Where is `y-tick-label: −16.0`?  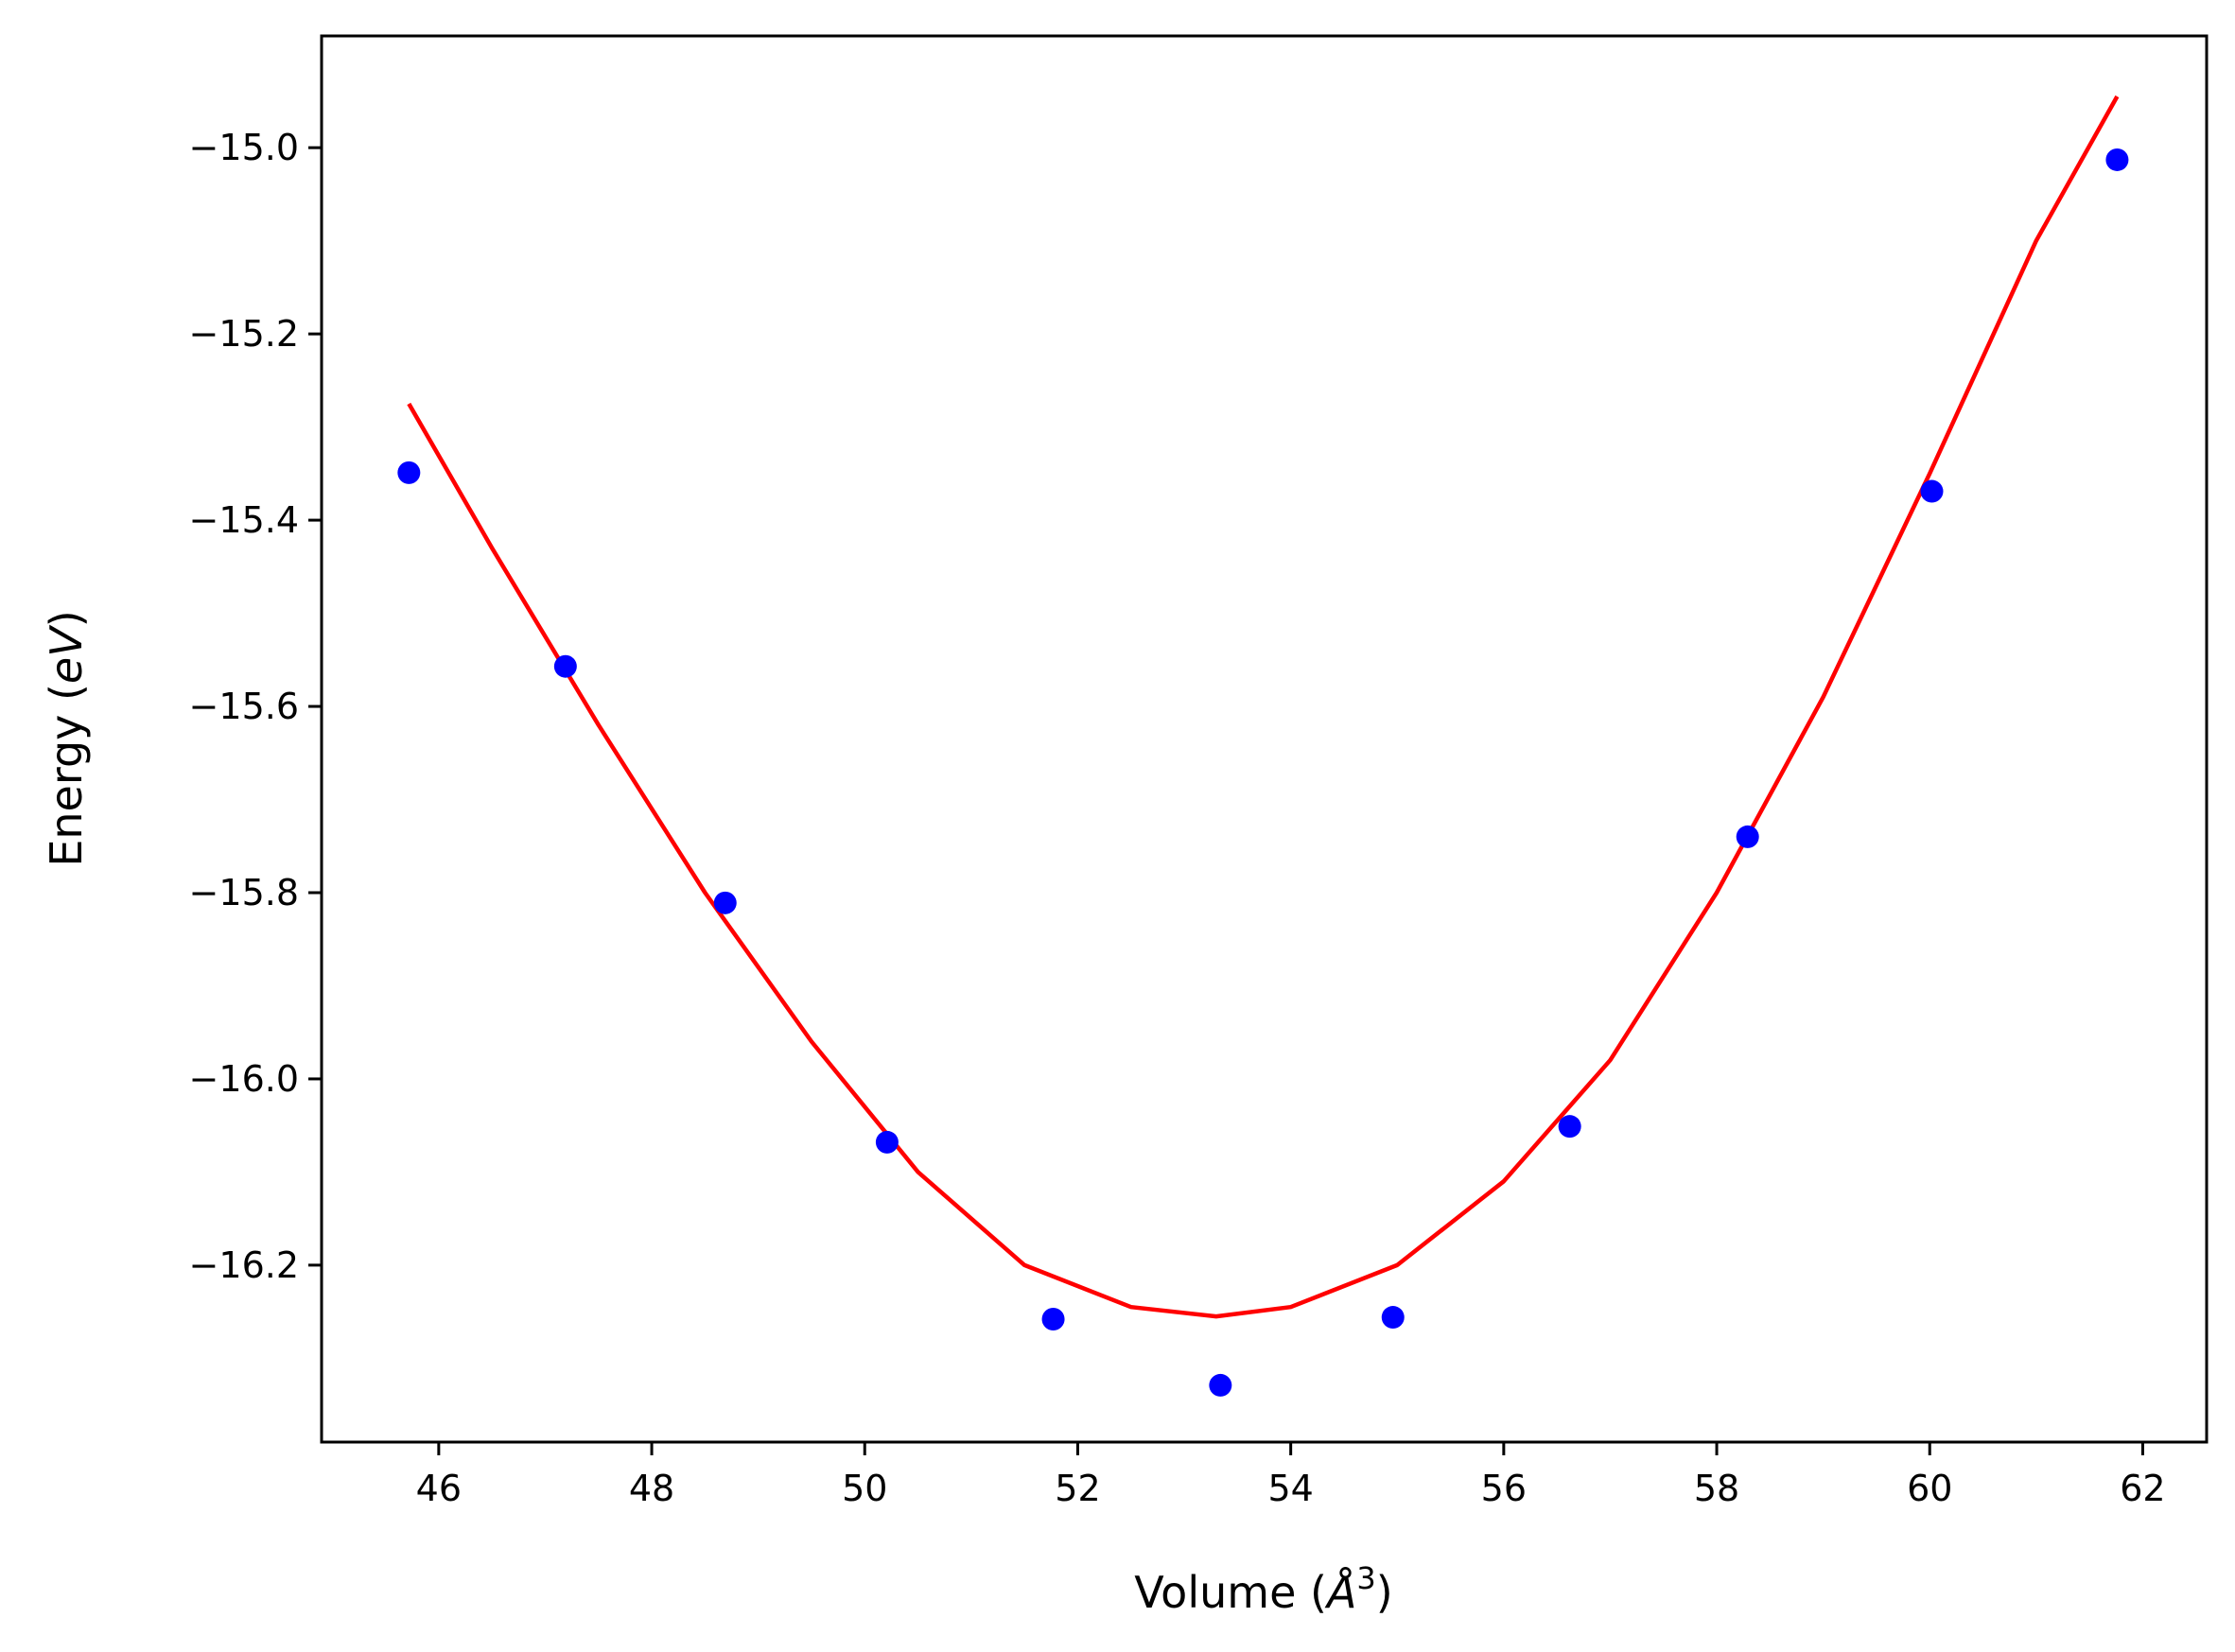 y-tick-label: −16.0 is located at coordinates (244, 1079).